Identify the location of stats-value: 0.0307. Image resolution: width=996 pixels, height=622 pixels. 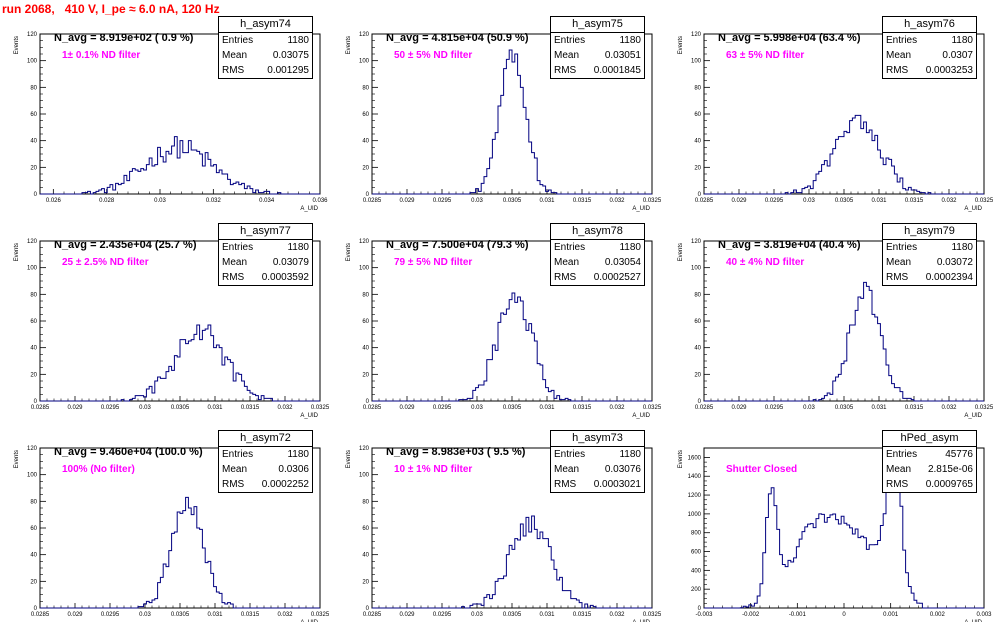
(957, 55).